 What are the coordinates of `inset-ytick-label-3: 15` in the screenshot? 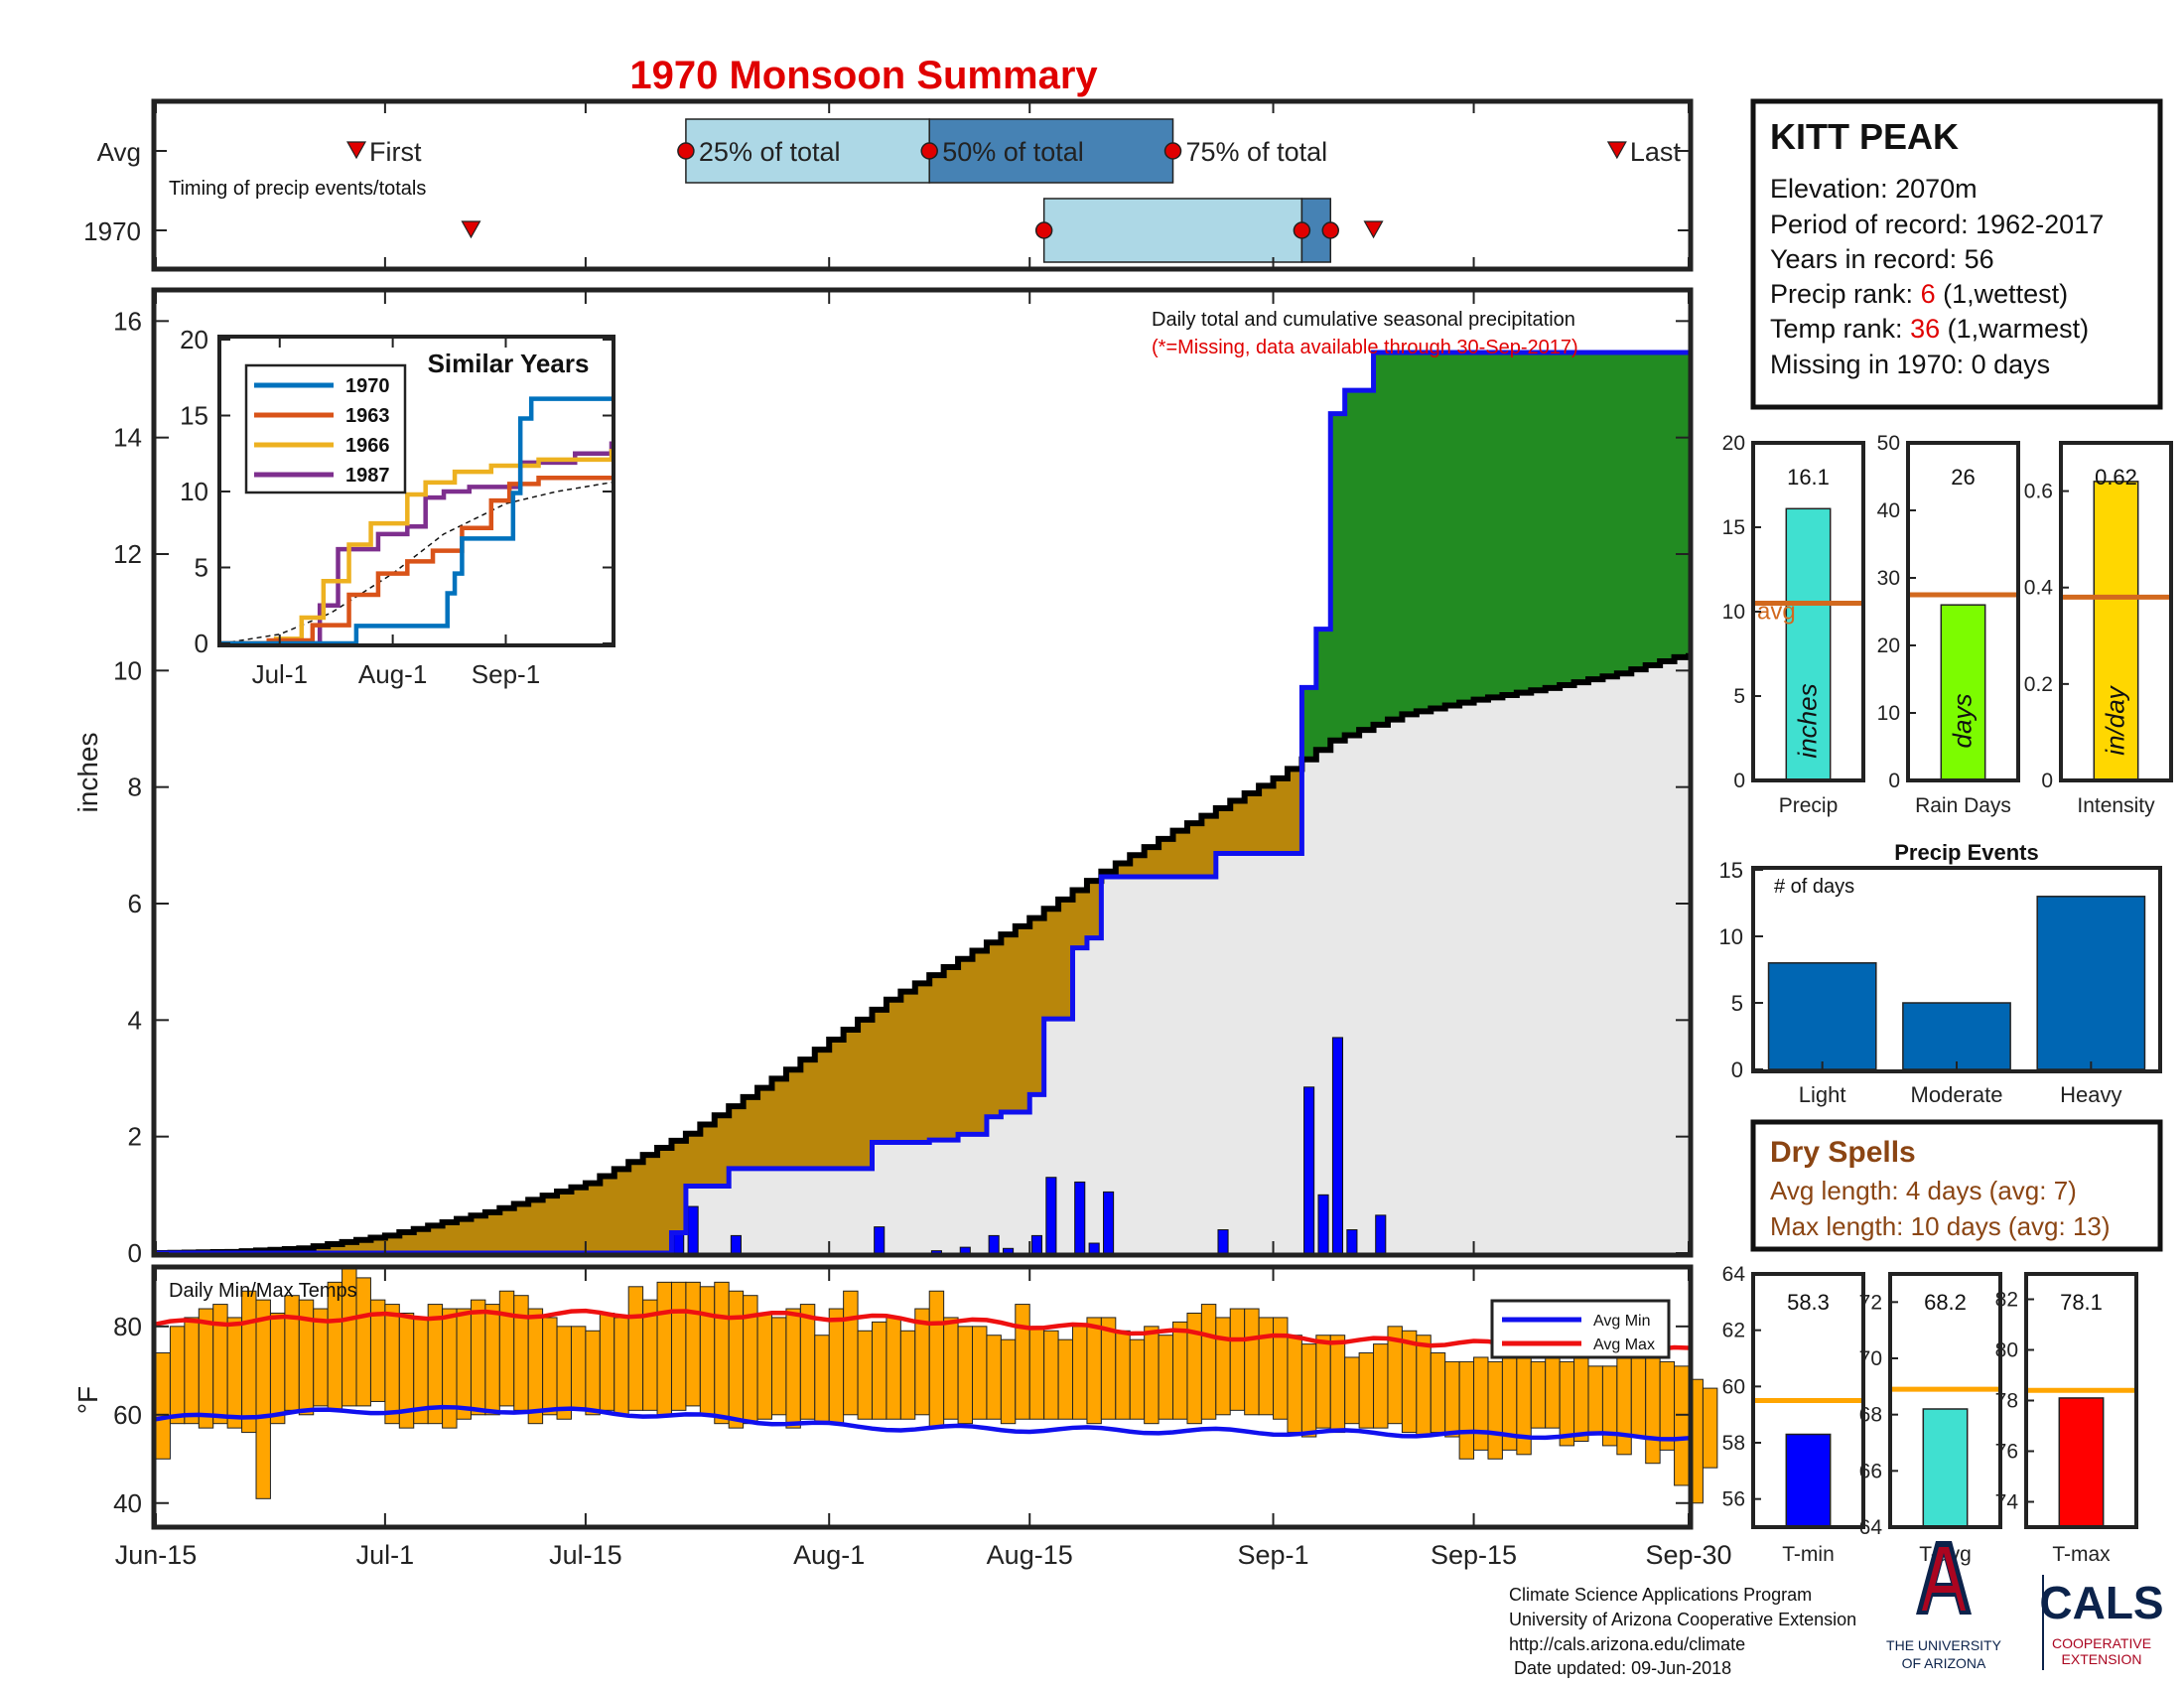 It's located at (194, 416).